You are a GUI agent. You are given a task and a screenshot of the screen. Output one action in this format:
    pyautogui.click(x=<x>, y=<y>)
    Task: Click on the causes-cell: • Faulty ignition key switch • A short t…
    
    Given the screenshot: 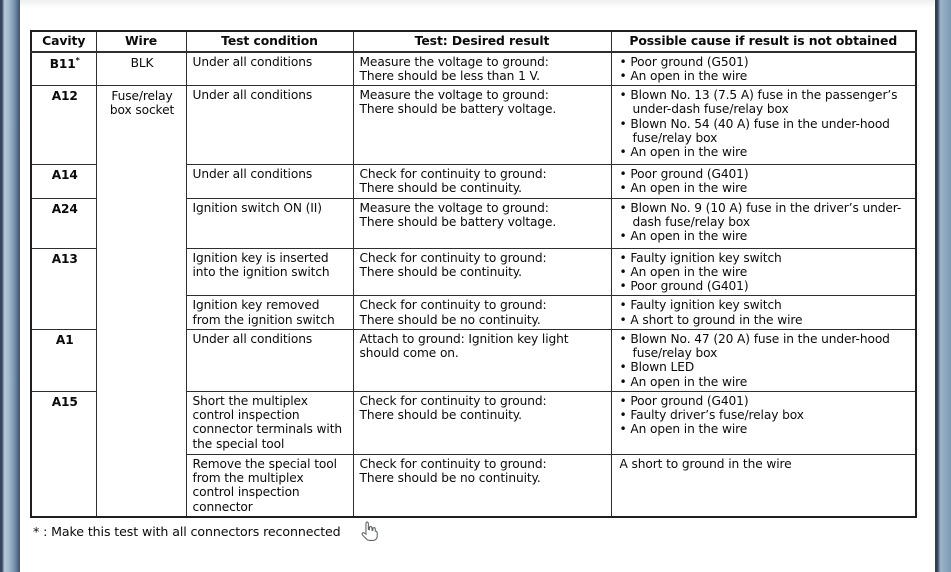 What is the action you would take?
    pyautogui.click(x=763, y=312)
    